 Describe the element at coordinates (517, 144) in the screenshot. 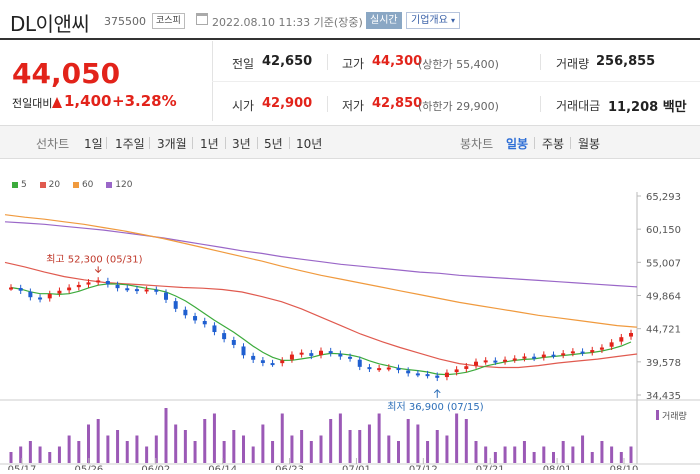

I see `candle-daily: 일봉` at that location.